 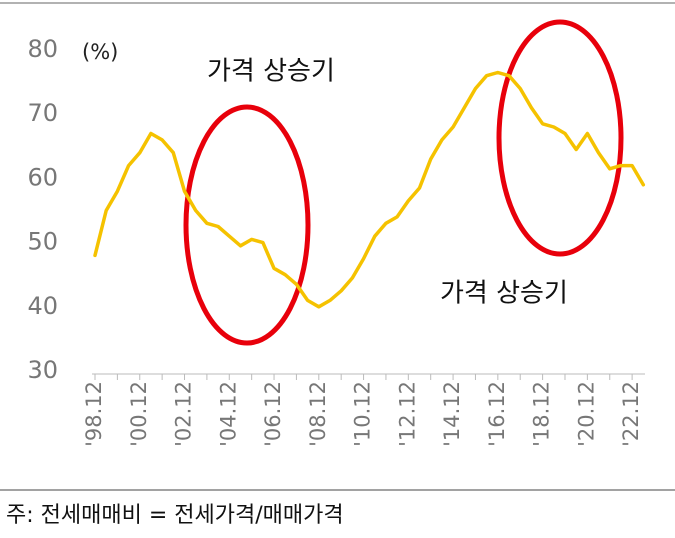 I want to click on x-tick-label: '16.12, so click(x=497, y=414).